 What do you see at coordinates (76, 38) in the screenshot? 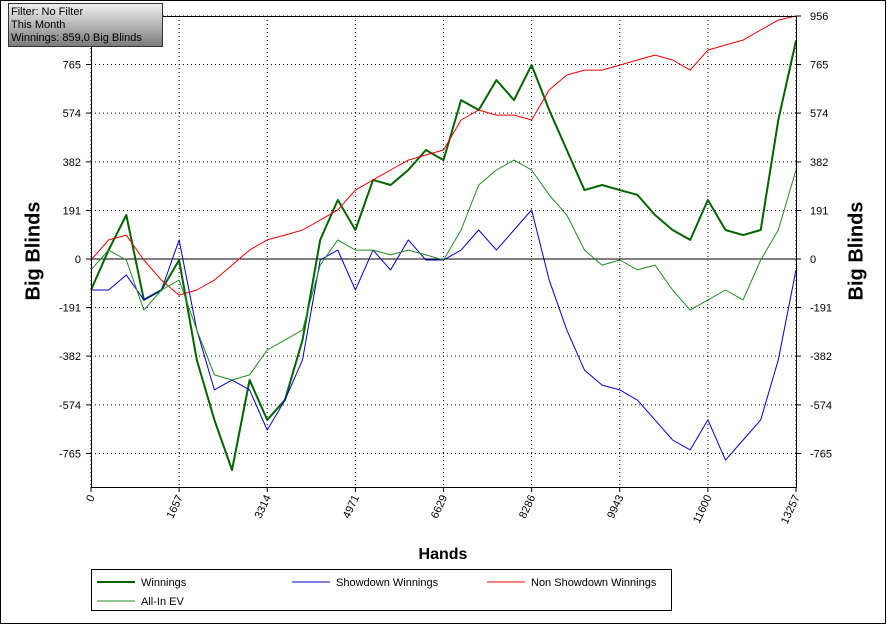
I see `info-line: Winnings: 859,0 Big Blinds` at bounding box center [76, 38].